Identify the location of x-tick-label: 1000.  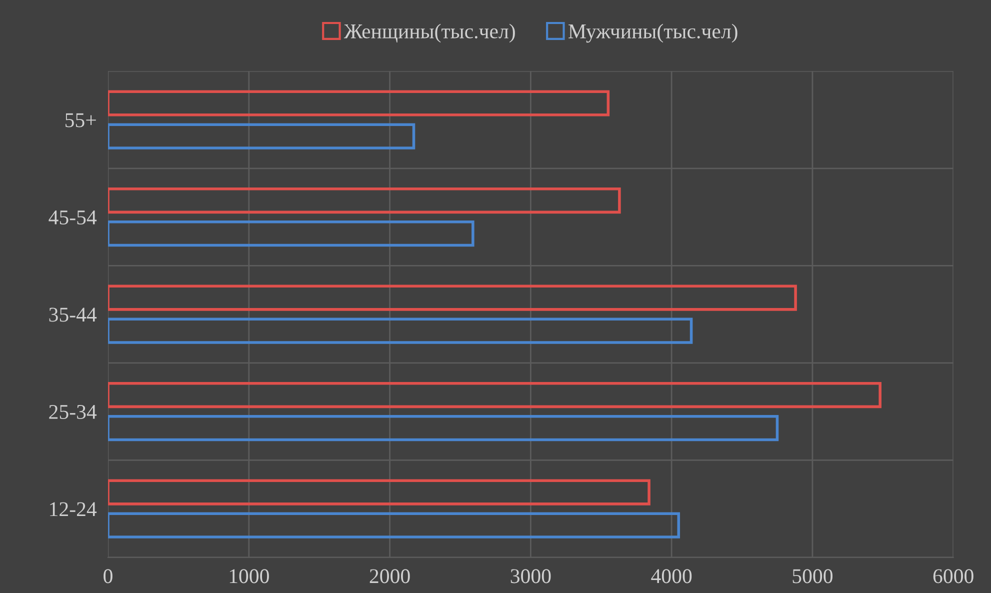
(249, 576).